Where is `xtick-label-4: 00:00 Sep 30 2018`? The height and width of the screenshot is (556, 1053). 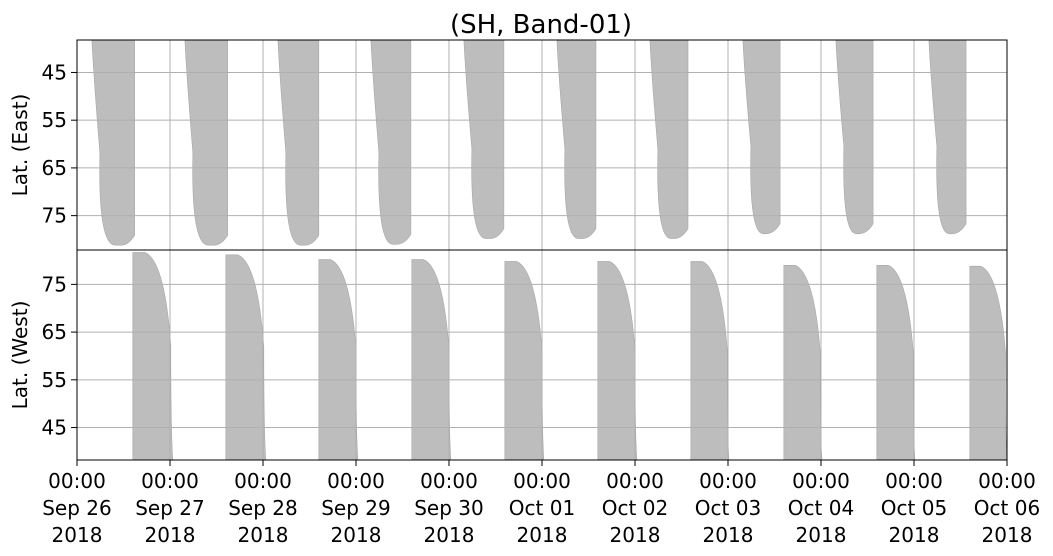 xtick-label-4: 00:00 Sep 30 2018 is located at coordinates (449, 508).